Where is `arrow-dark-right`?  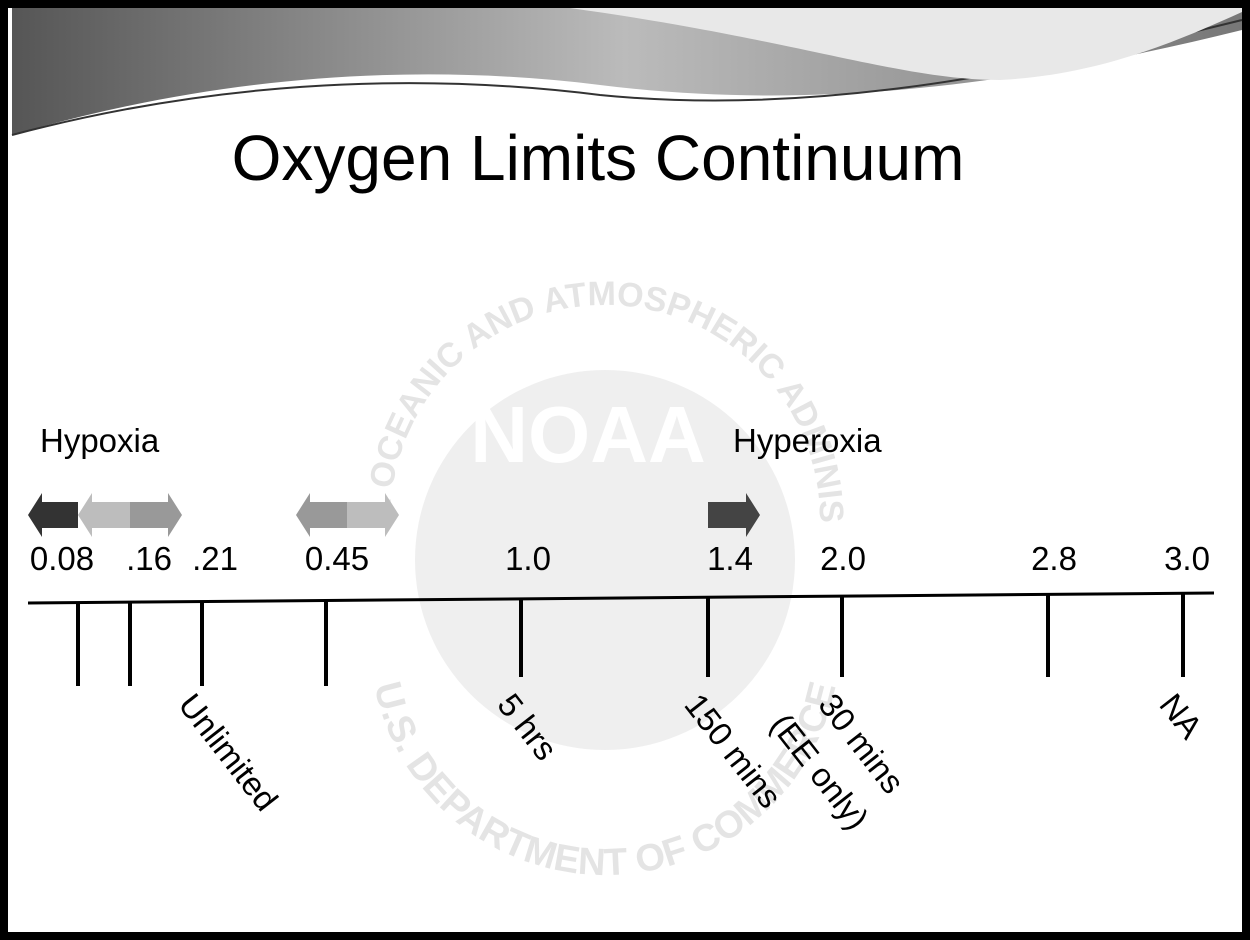 arrow-dark-right is located at coordinates (734, 515).